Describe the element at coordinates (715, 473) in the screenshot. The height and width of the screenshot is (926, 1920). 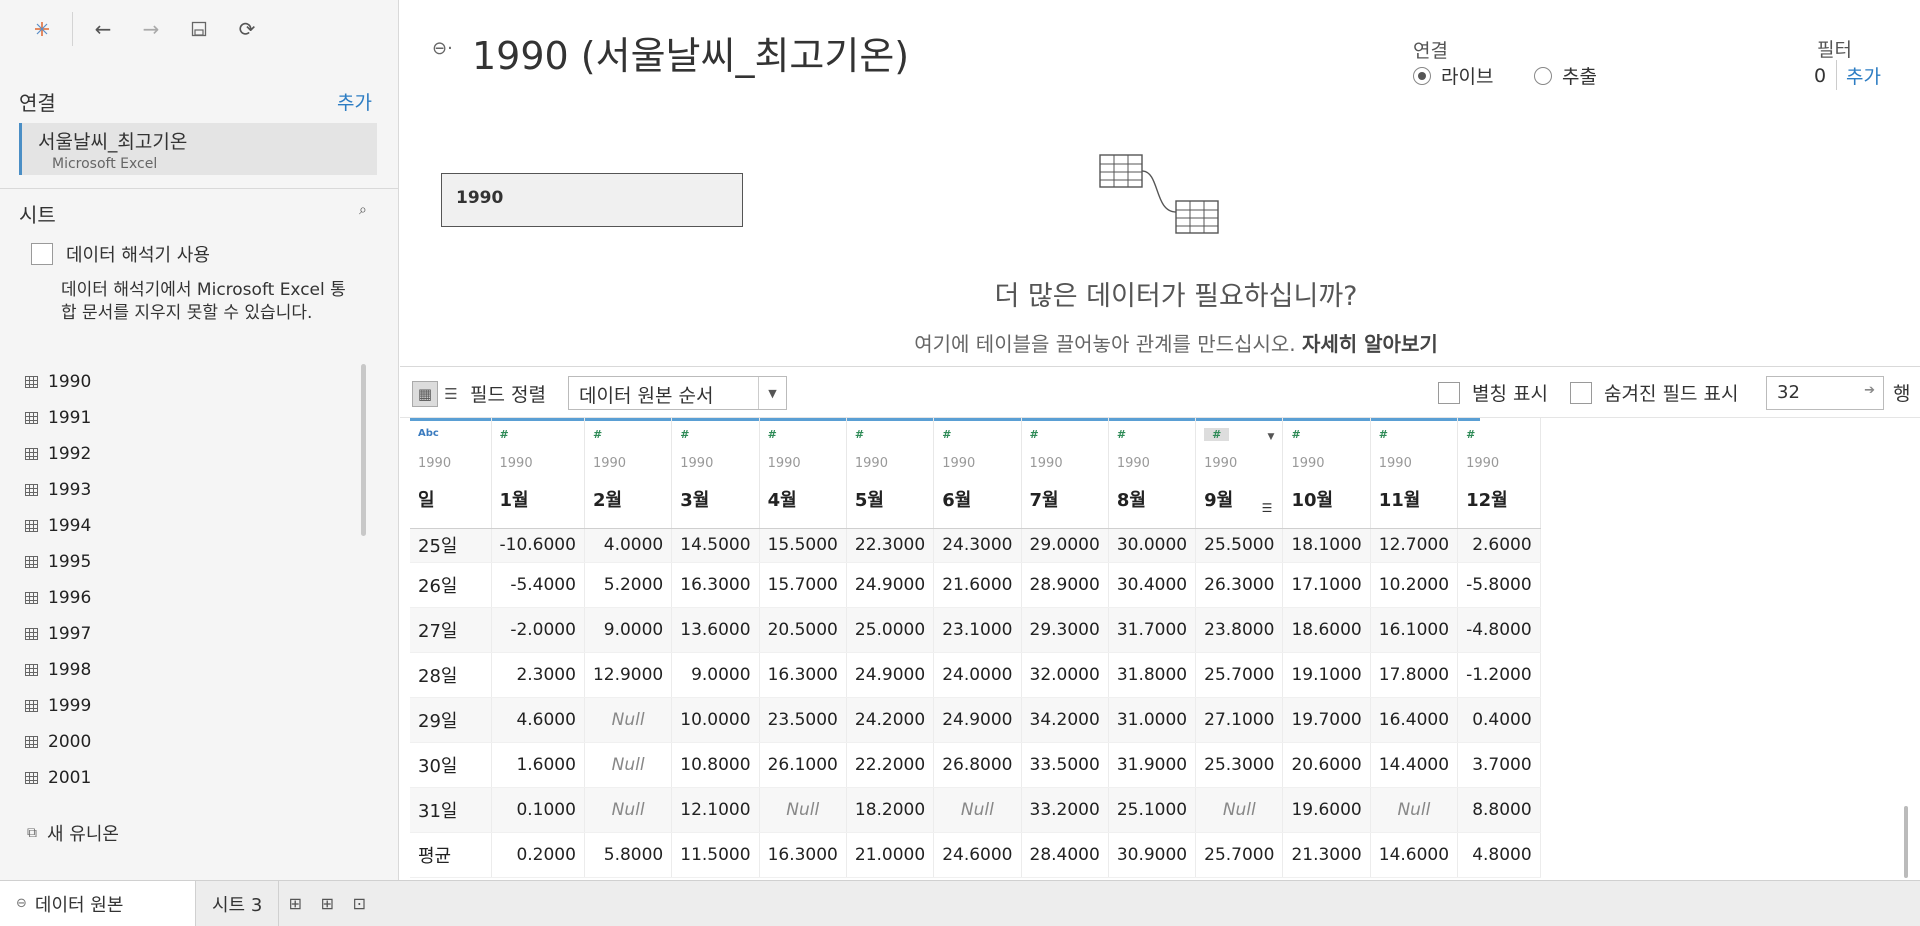
I see `column-header: #1990 3월` at that location.